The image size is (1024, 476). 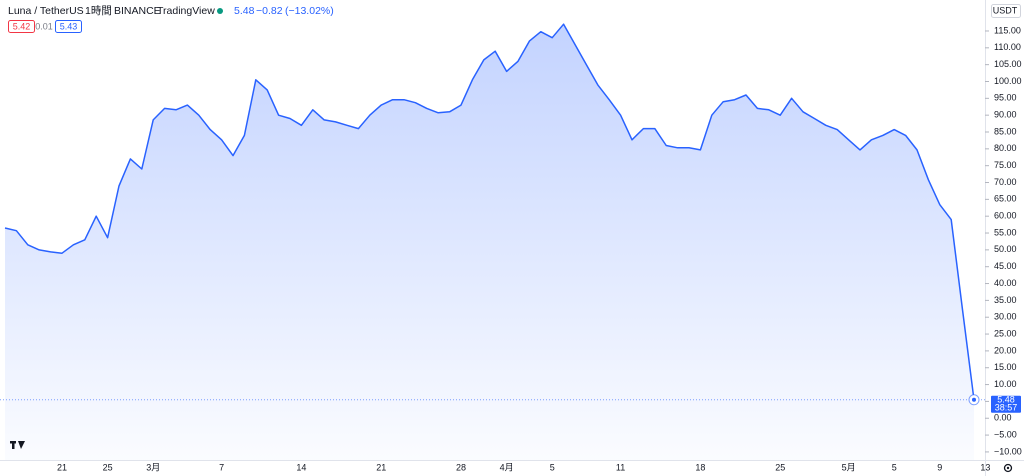 I want to click on y-tick-label: 0.00, so click(x=1003, y=418).